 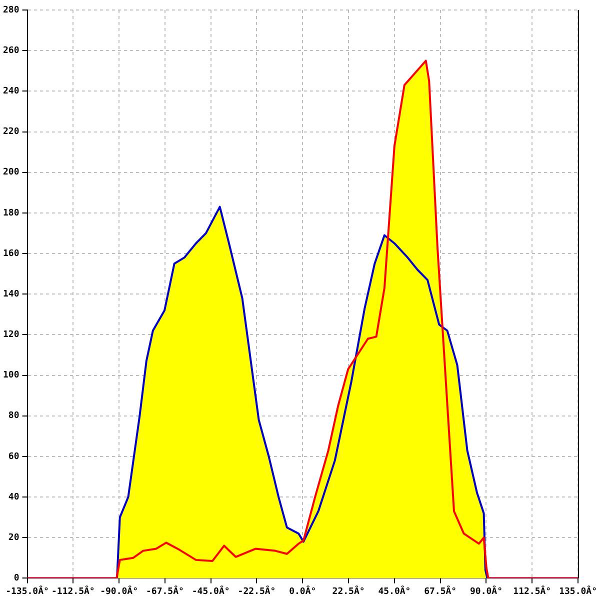 What do you see at coordinates (348, 590) in the screenshot?
I see `x-tick-label: 22.5Â°` at bounding box center [348, 590].